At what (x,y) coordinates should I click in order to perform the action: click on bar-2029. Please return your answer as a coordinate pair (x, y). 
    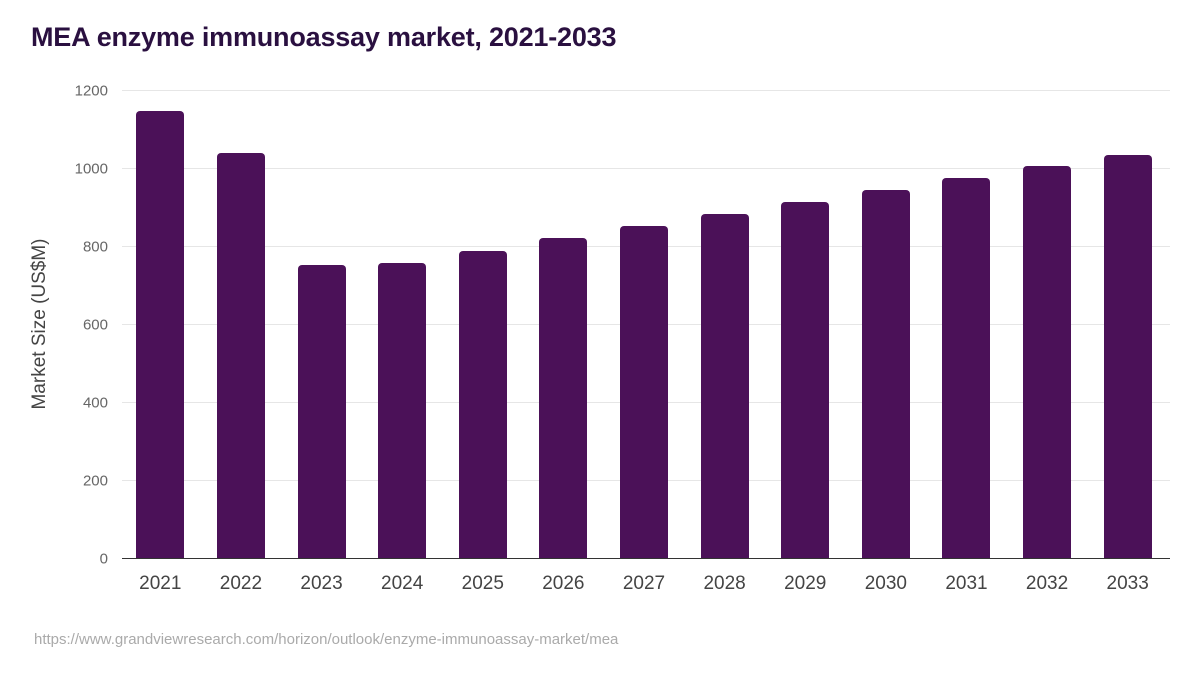
    Looking at the image, I should click on (805, 379).